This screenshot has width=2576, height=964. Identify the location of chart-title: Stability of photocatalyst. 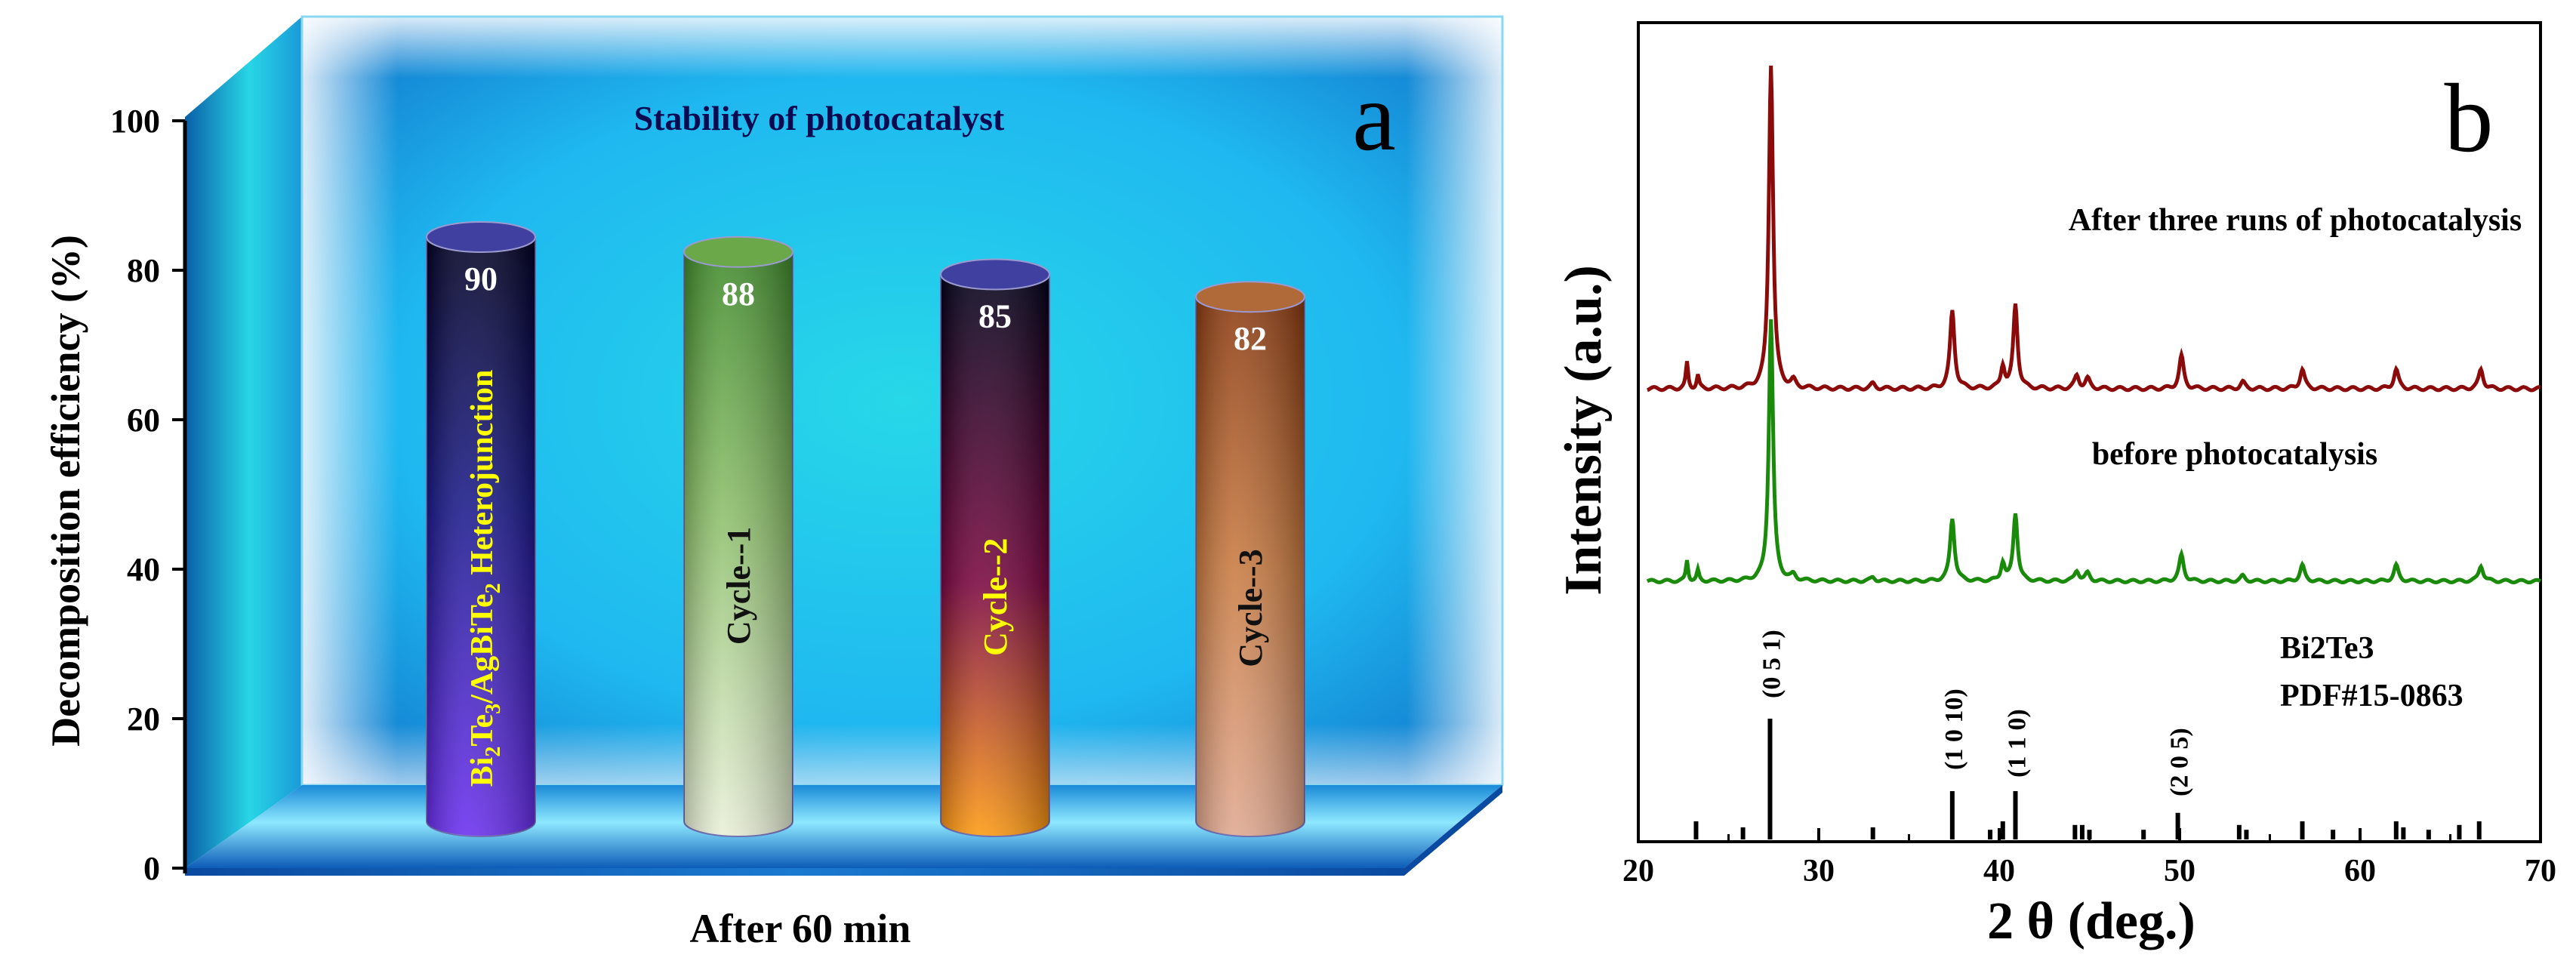
(819, 118).